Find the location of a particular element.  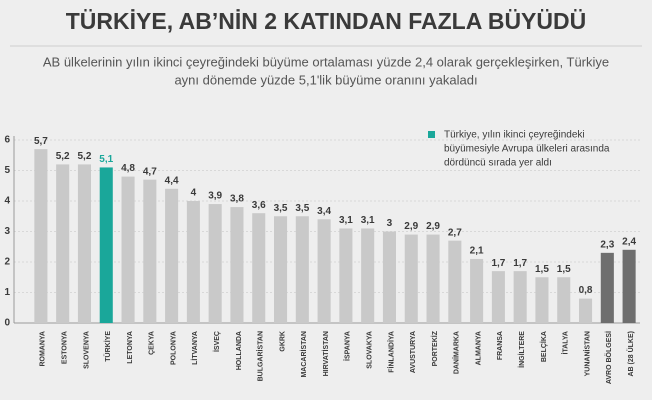

annotation: büyümesiyle Avrupa ülkeleri arasında is located at coordinates (527, 149).